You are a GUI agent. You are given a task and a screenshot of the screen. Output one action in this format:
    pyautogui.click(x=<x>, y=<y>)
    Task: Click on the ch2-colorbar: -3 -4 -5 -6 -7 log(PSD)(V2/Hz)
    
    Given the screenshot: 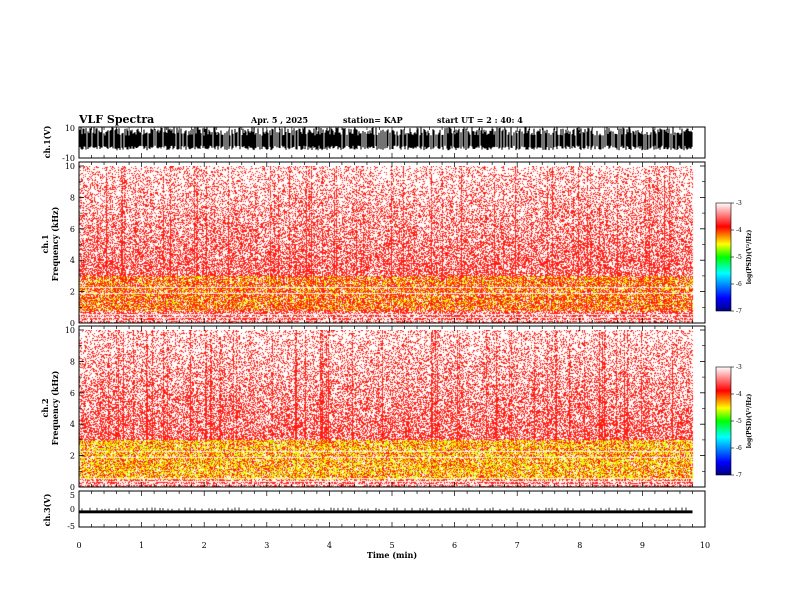 What is the action you would take?
    pyautogui.click(x=734, y=421)
    